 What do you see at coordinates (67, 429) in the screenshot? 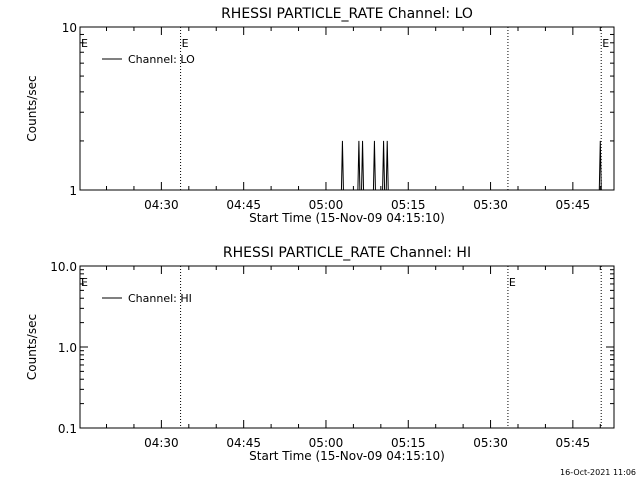
I see `y-tick-label: 0.1` at bounding box center [67, 429].